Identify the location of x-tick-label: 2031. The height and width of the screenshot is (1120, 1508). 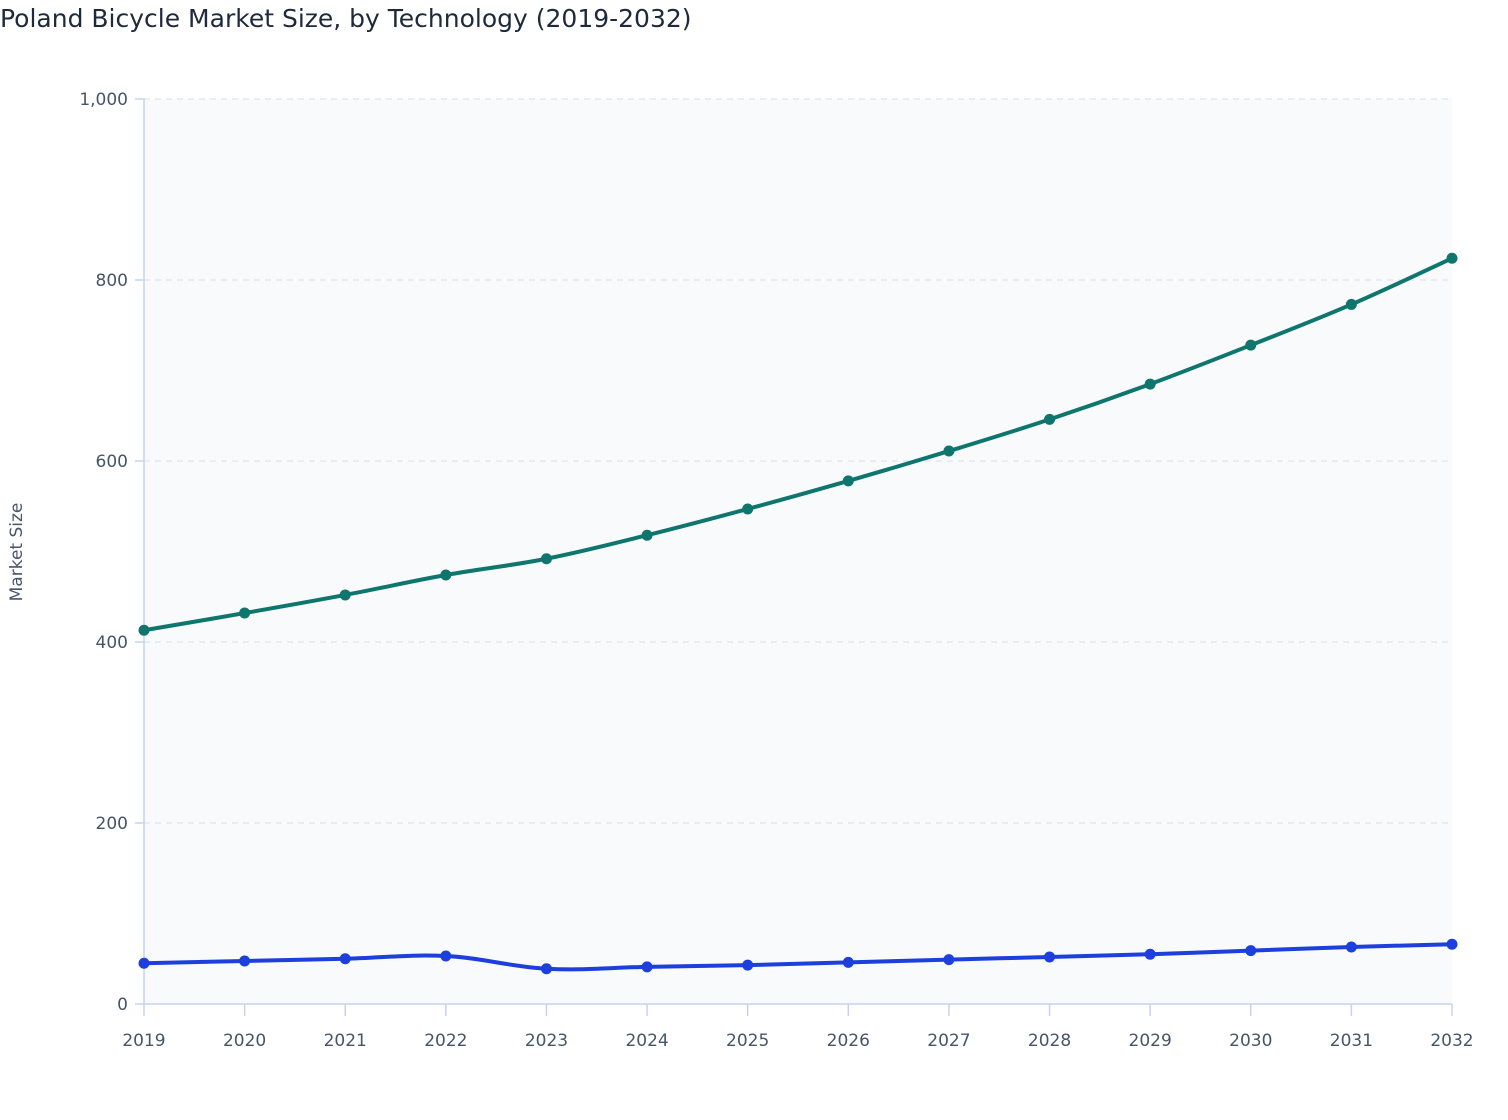
(1351, 1041).